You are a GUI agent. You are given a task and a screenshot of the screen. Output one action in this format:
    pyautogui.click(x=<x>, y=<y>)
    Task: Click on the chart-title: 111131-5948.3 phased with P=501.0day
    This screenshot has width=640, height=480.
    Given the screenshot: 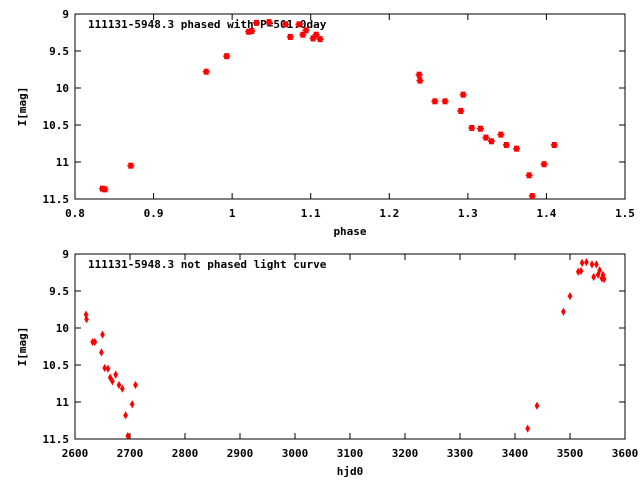 What is the action you would take?
    pyautogui.click(x=207, y=24)
    